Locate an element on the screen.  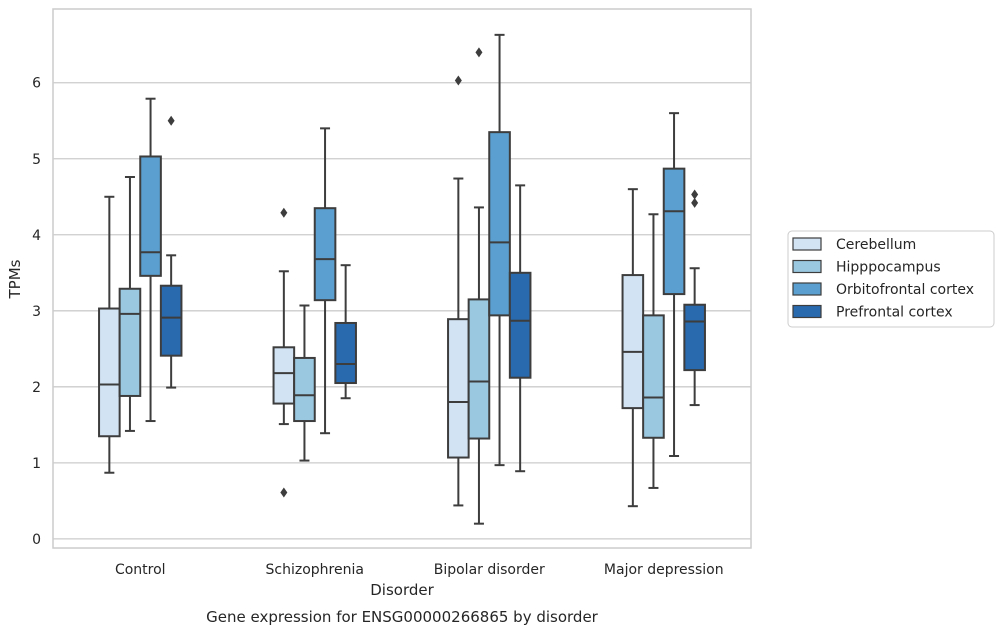
y-axis-label: TPMs is located at coordinates (15, 279).